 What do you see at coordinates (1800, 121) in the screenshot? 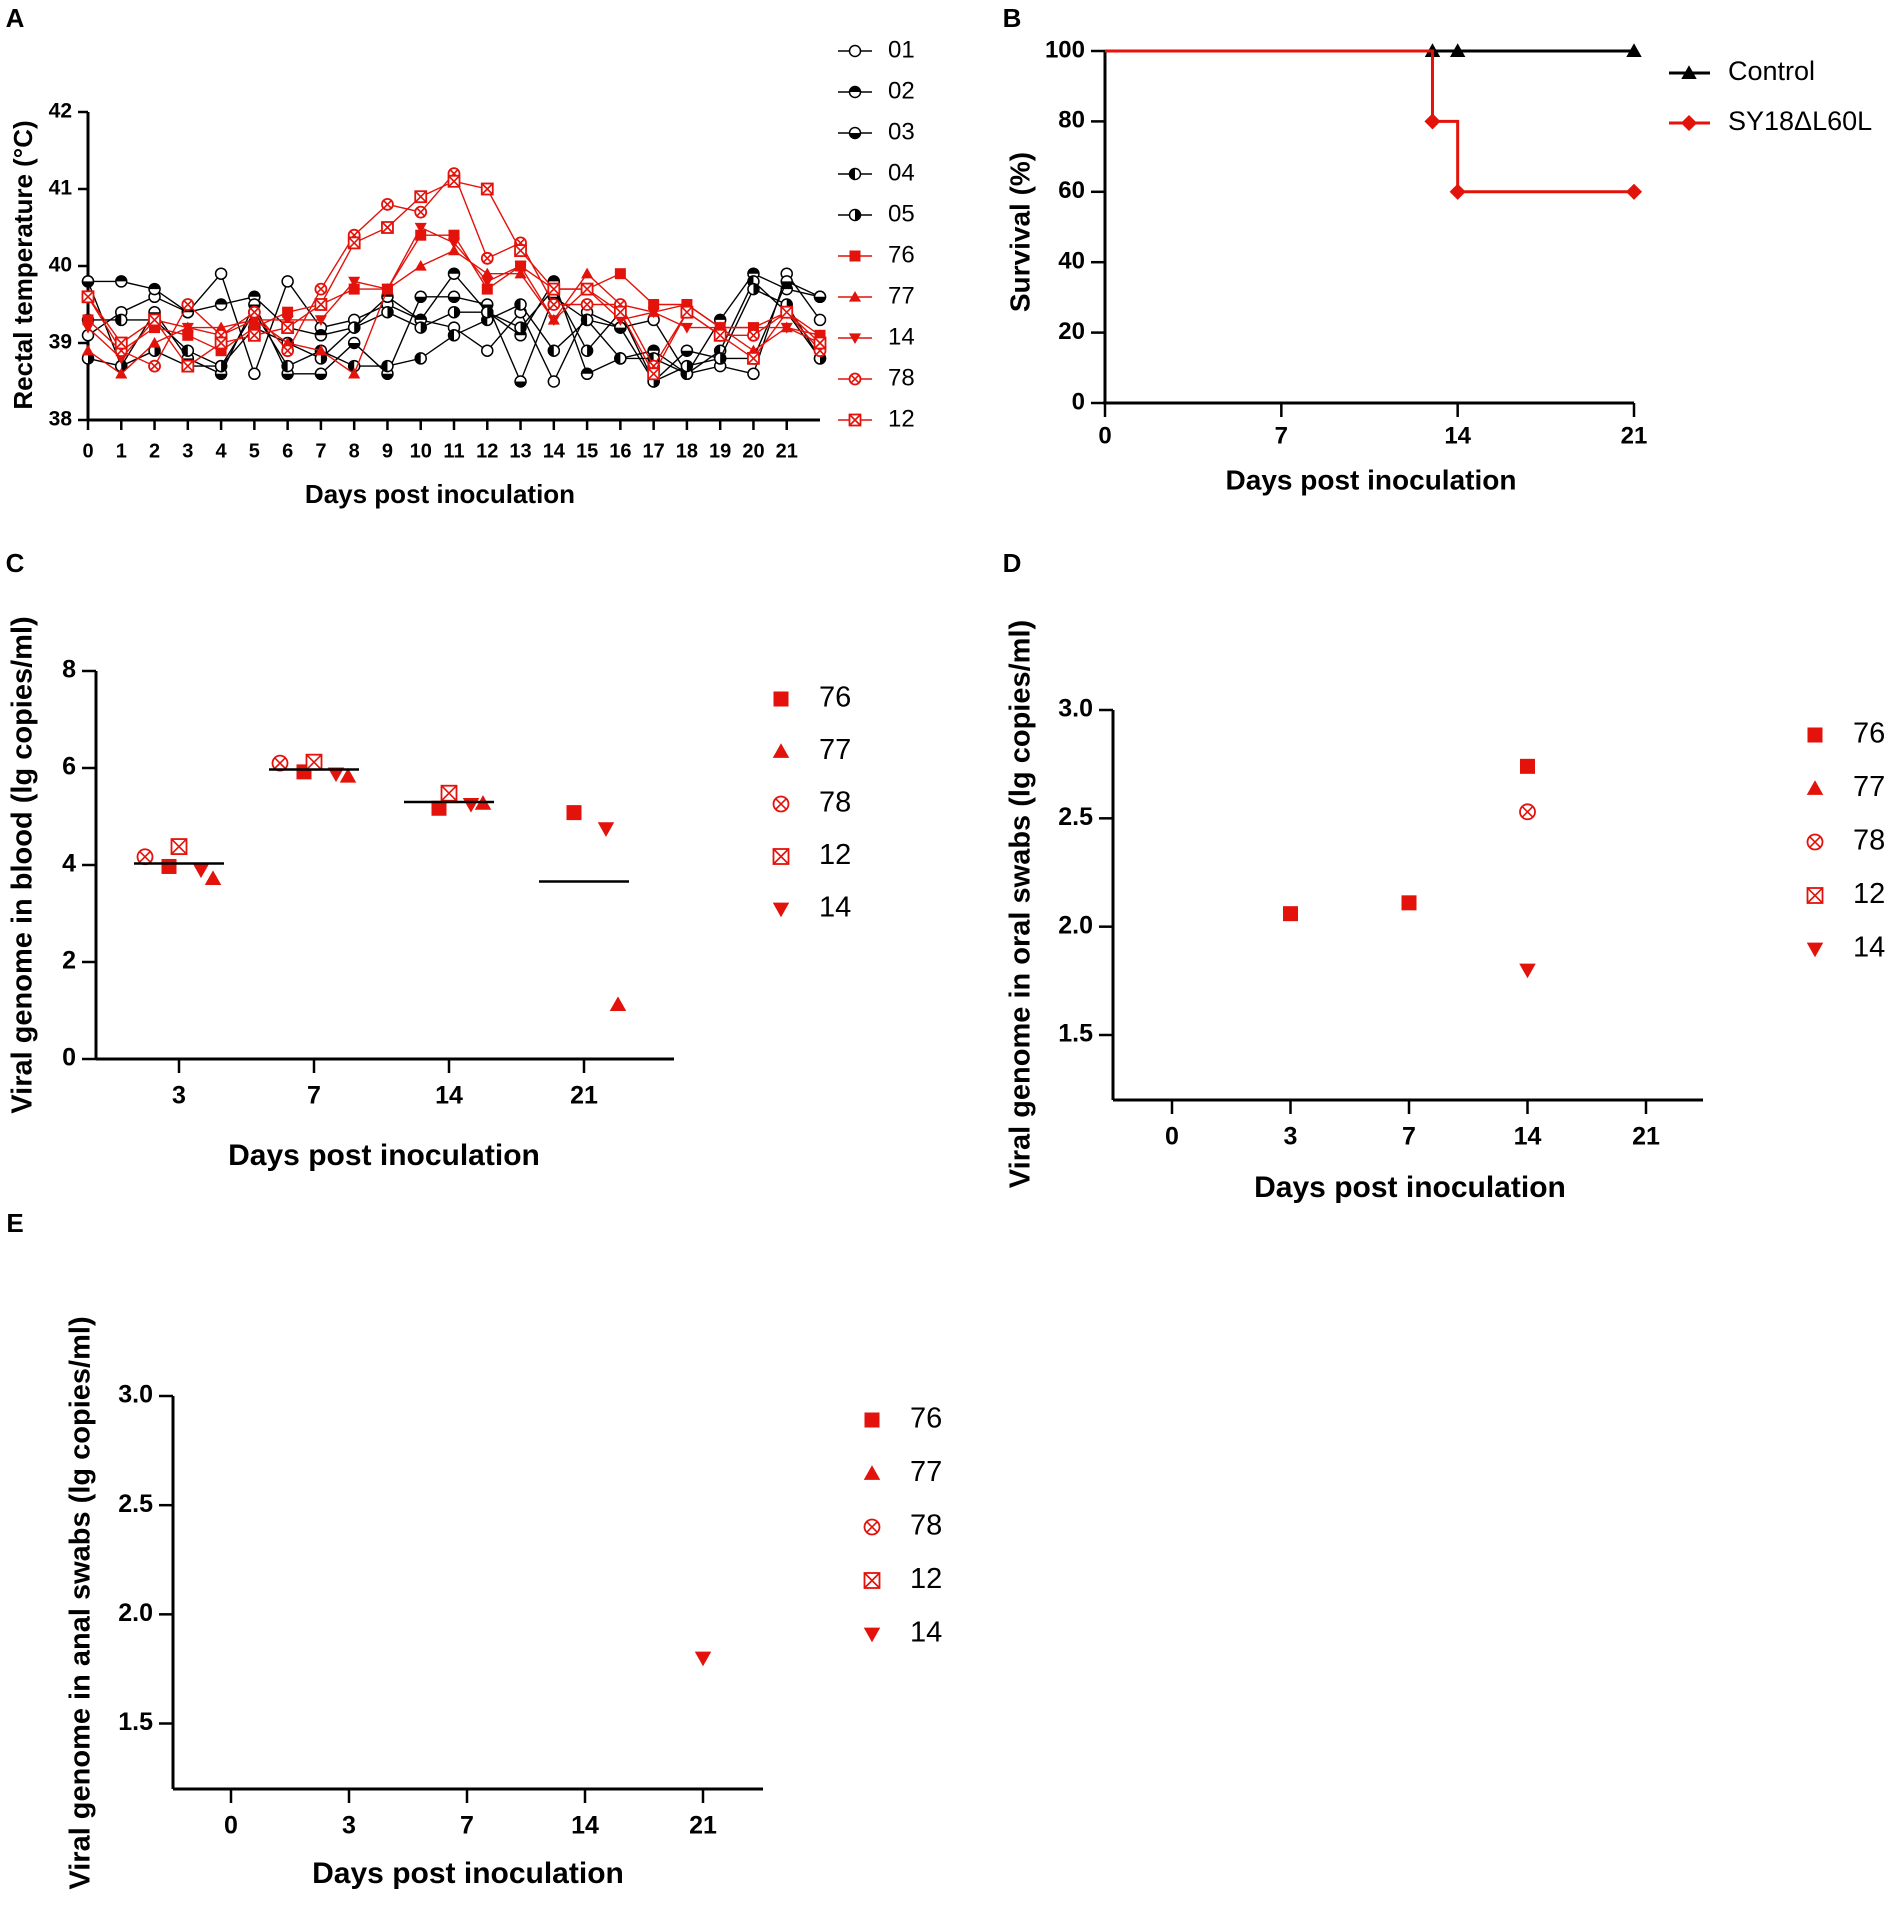
I see `legend-label-B-1: SY18ΔL60L` at bounding box center [1800, 121].